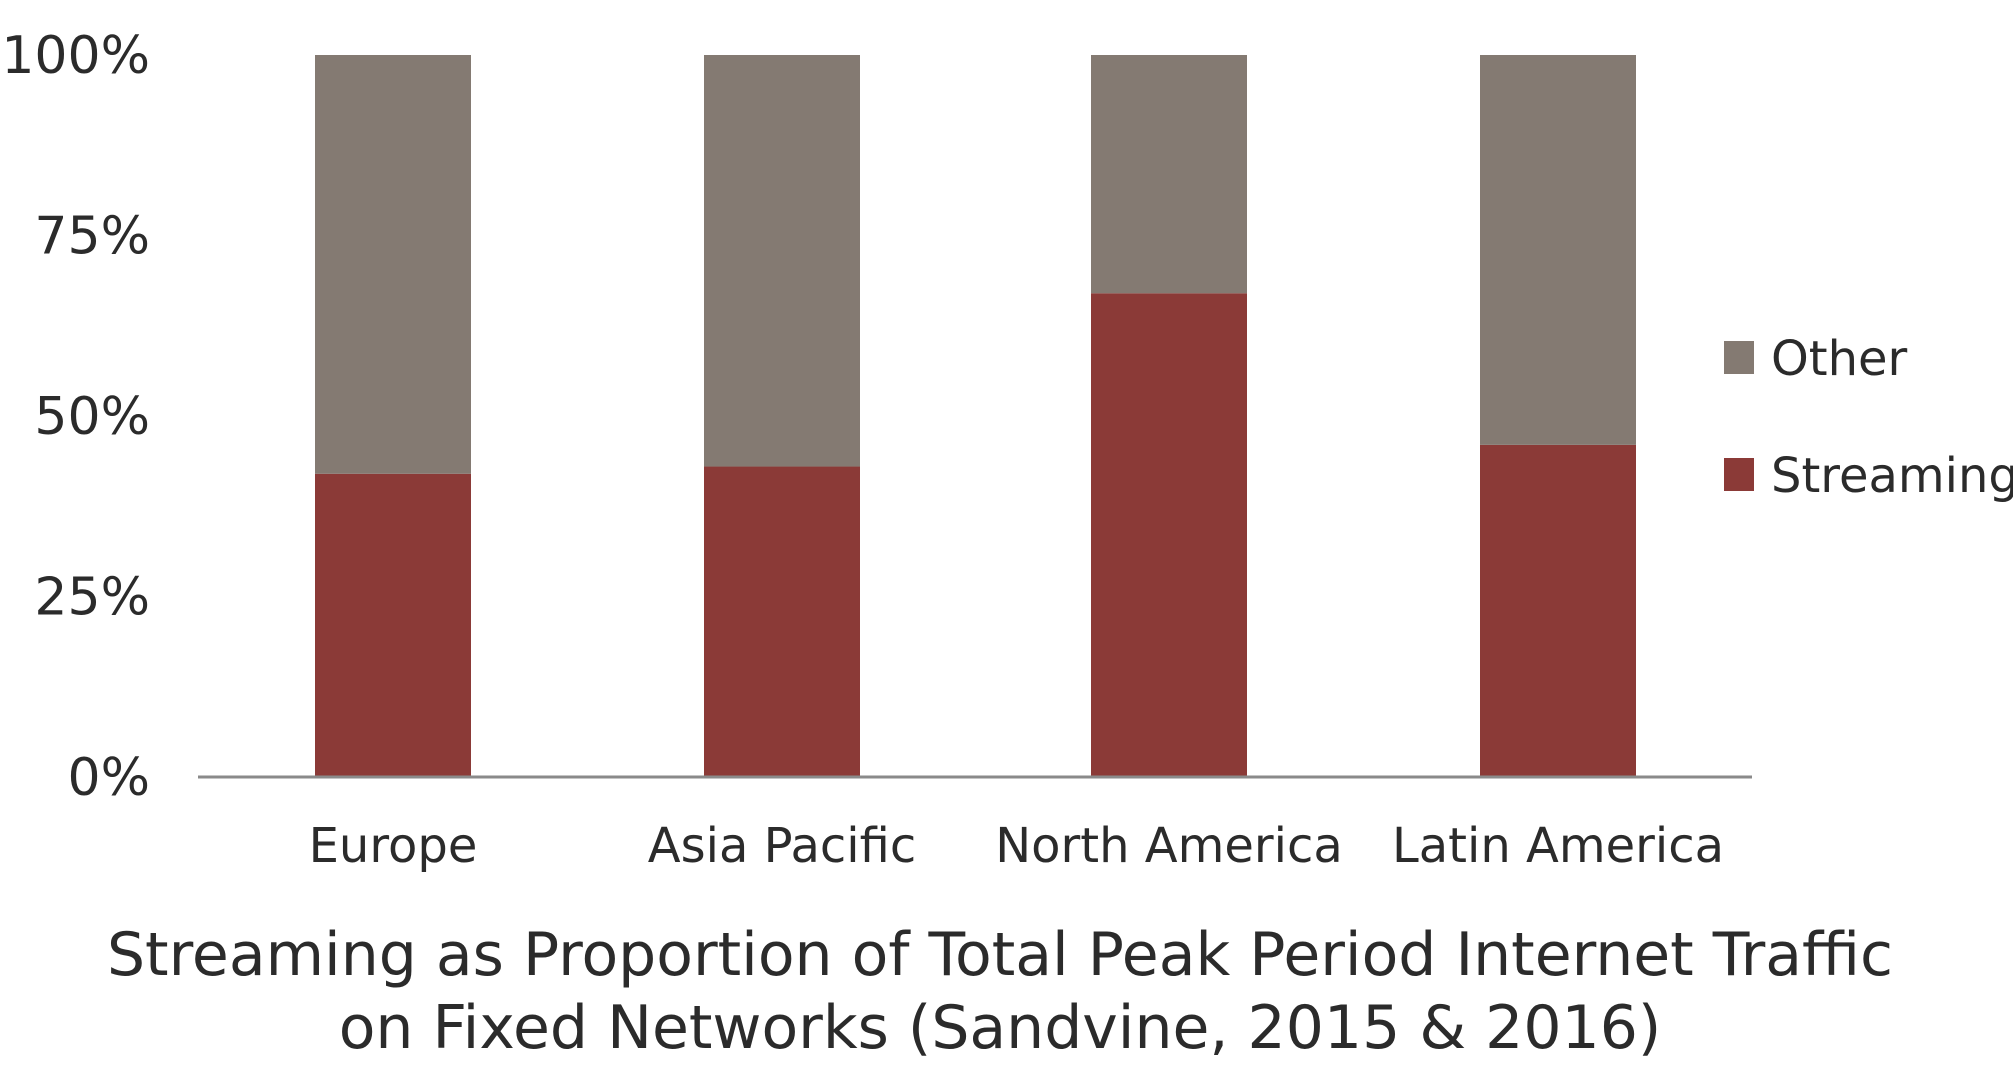 This screenshot has height=1092, width=2013. I want to click on y-tick-label: 100%, so click(75, 56).